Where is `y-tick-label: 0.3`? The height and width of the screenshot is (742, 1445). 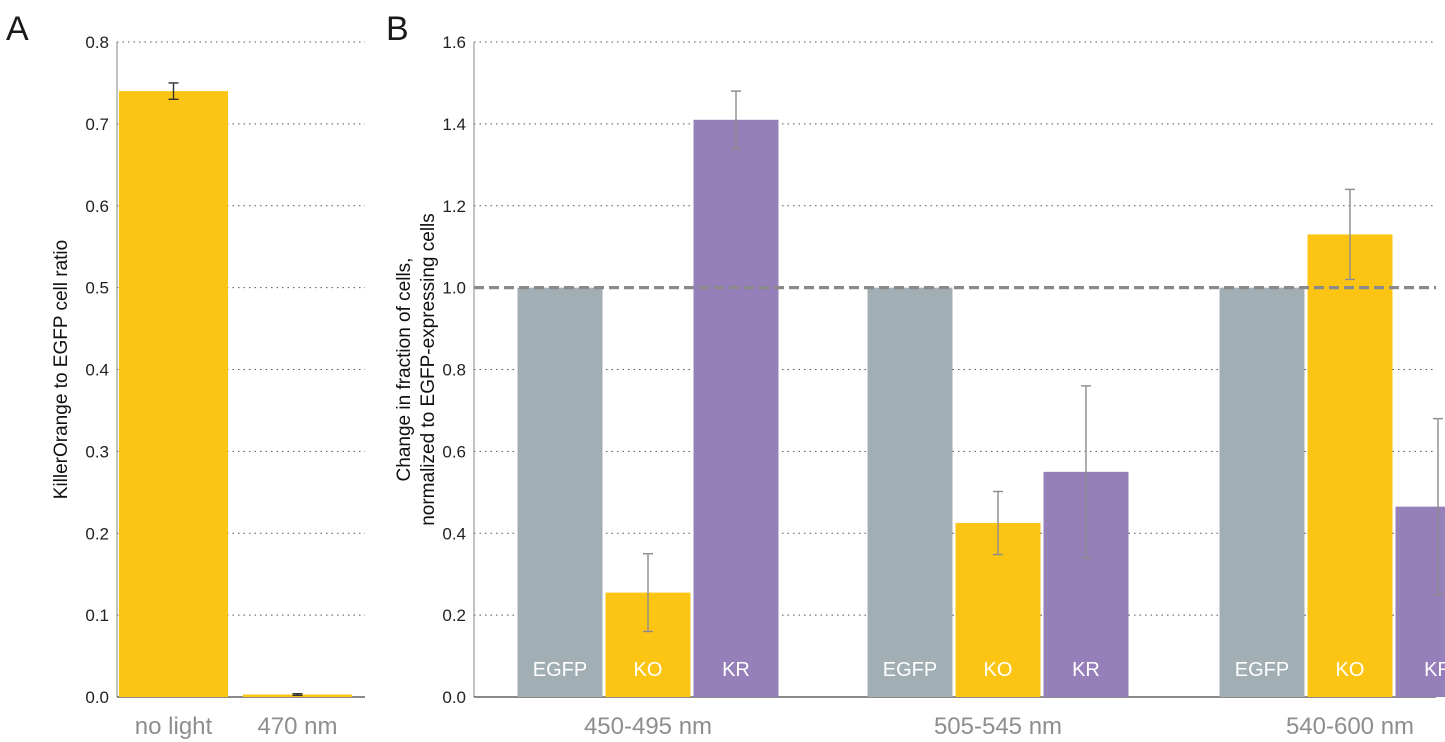 y-tick-label: 0.3 is located at coordinates (97, 451).